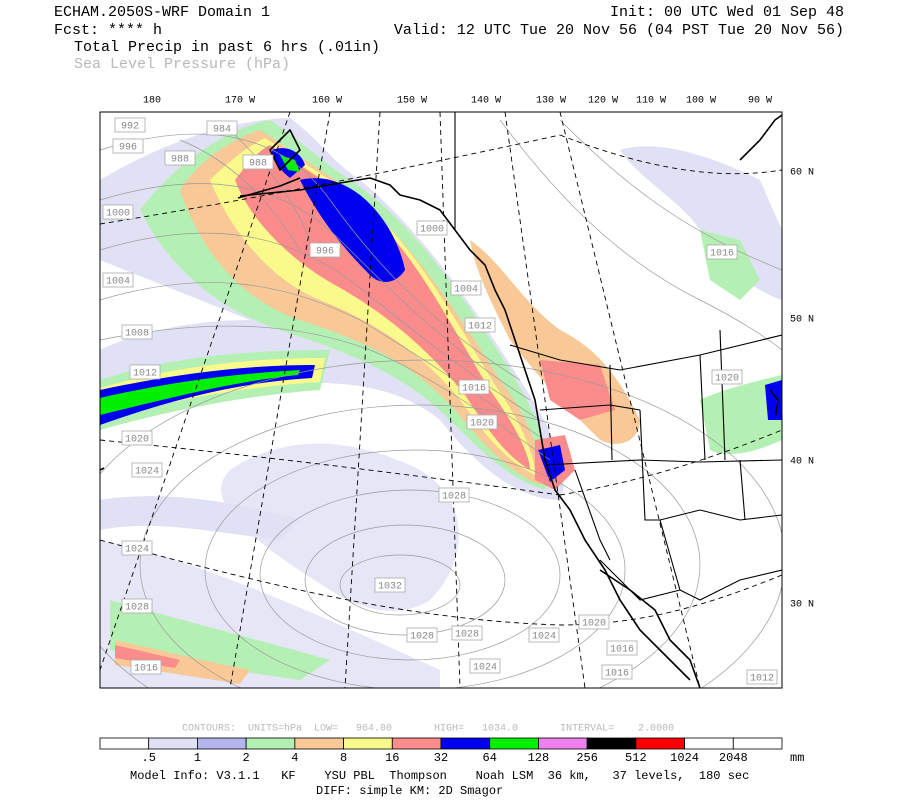  I want to click on colorbar-label: 256, so click(587, 758).